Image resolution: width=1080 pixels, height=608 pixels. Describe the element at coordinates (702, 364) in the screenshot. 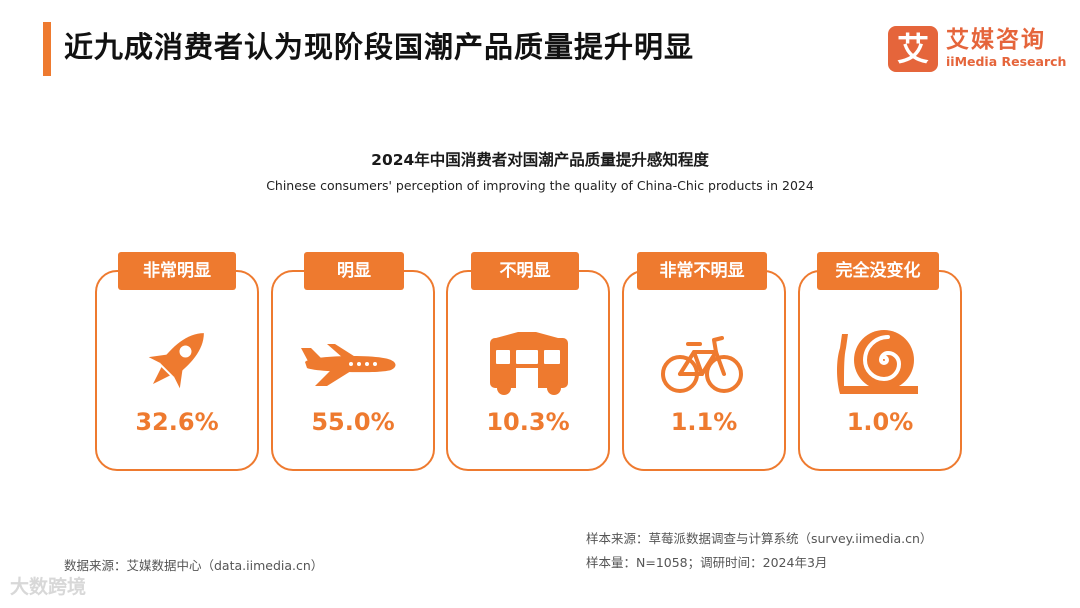

I see `bicycle-icon` at that location.